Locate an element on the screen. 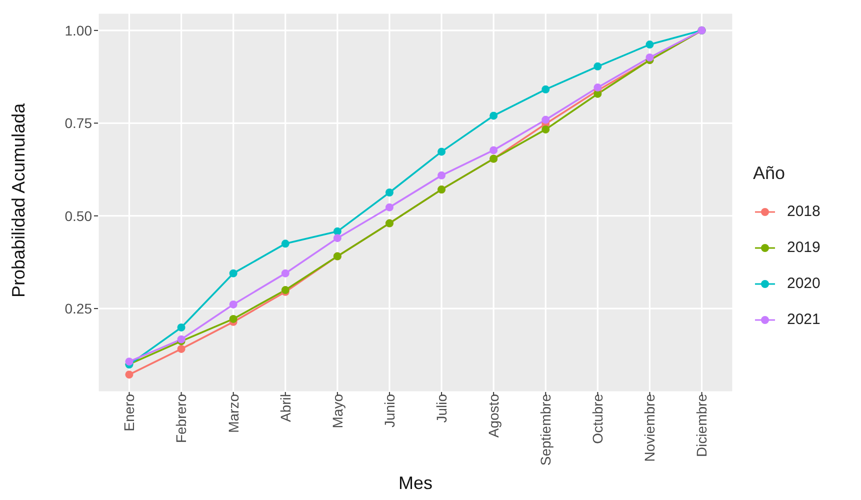  legend-label: 2018 is located at coordinates (803, 211).